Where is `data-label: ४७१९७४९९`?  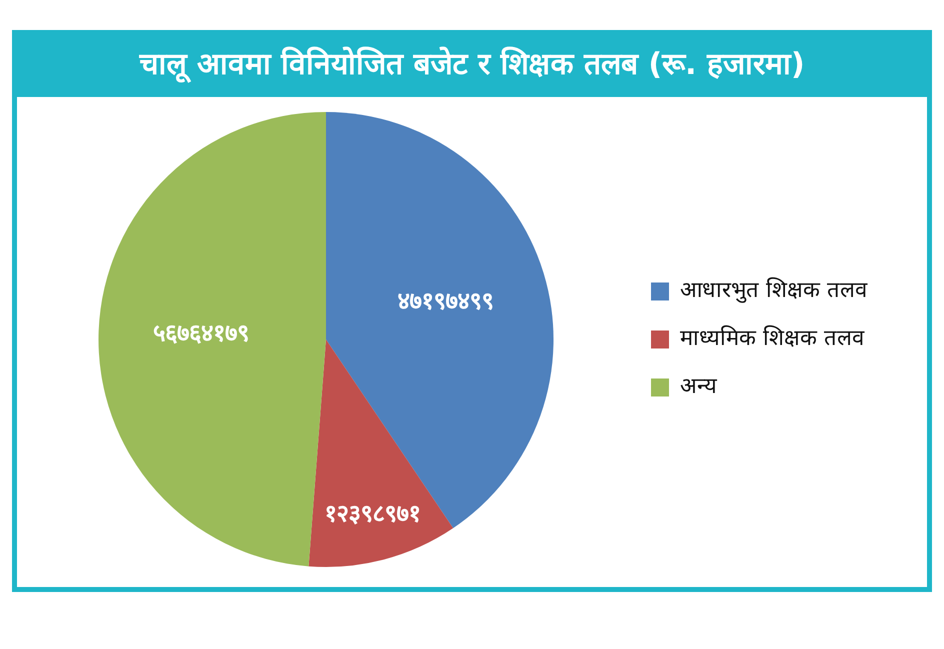 data-label: ४७१९७४९९ is located at coordinates (446, 301).